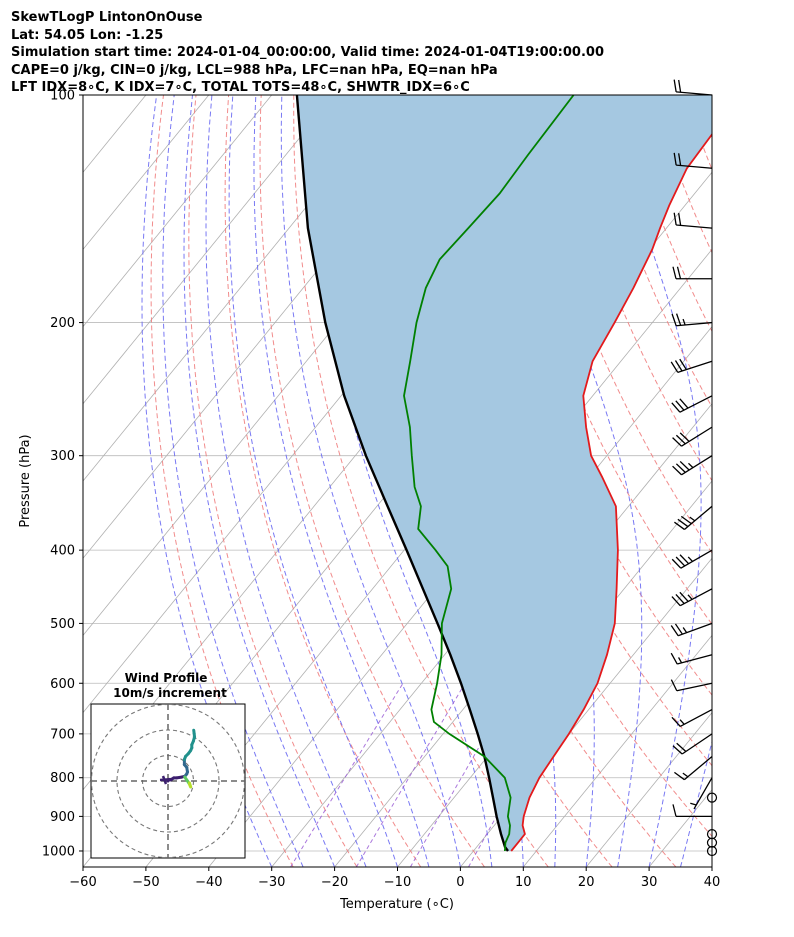  I want to click on y-tick-label: 700, so click(62, 734).